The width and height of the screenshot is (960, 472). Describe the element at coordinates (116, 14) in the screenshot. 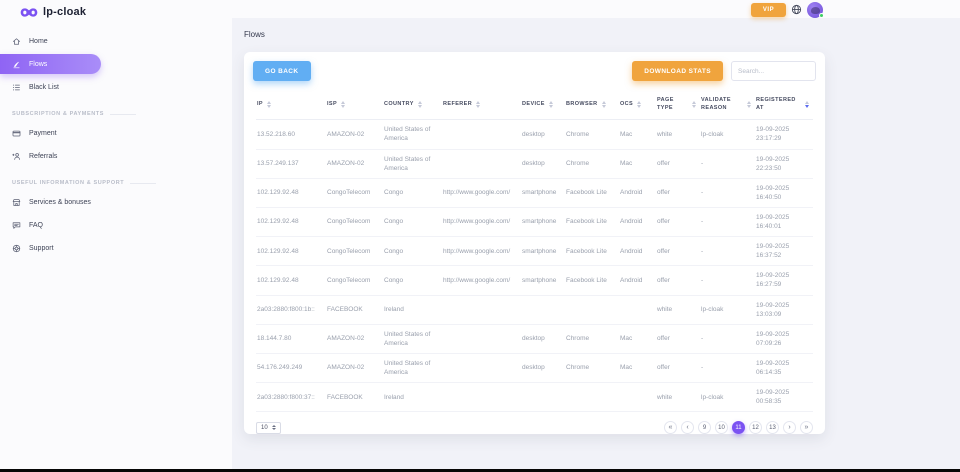

I see `brand-logo: lp-cloak` at that location.